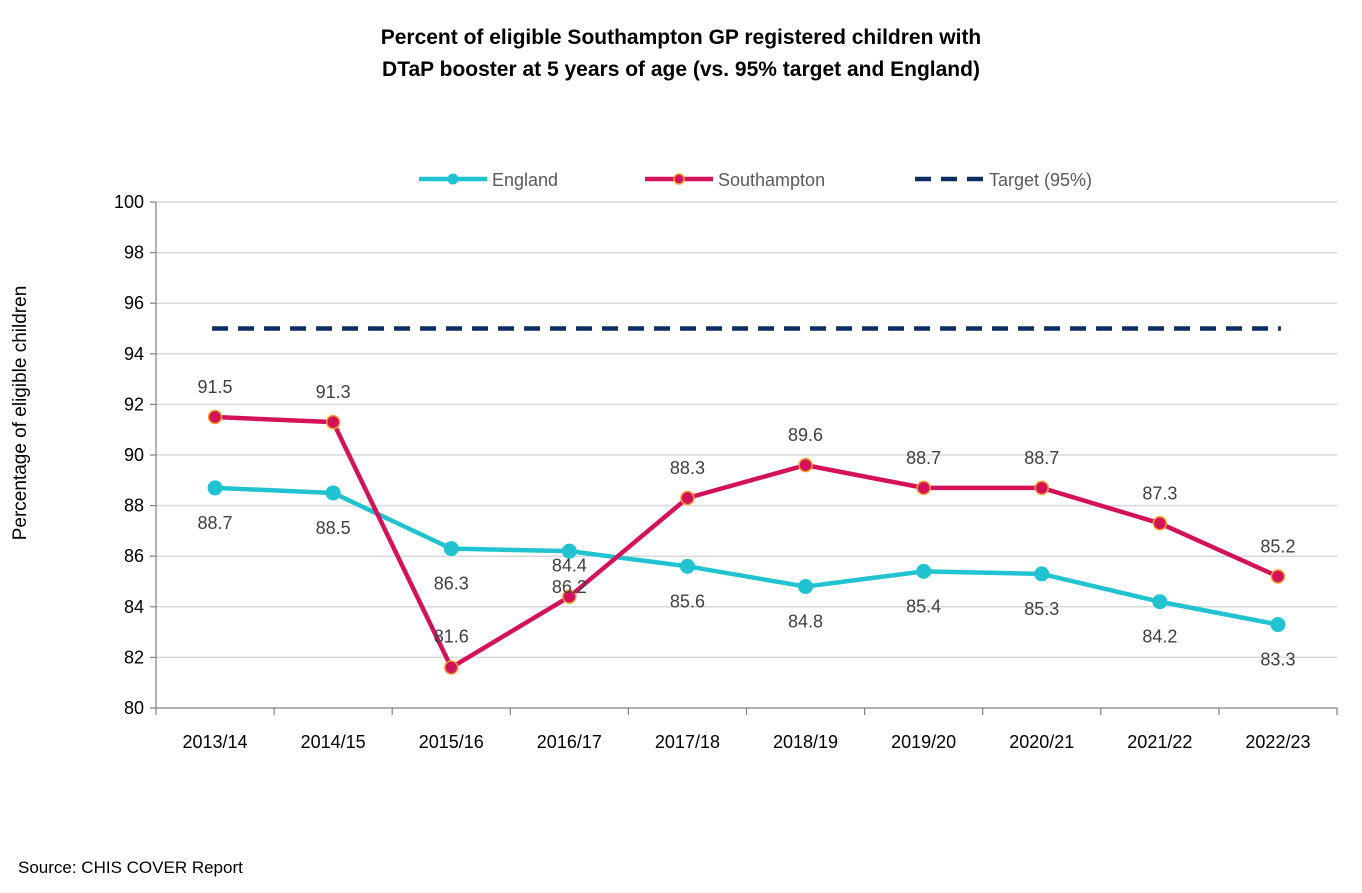 This screenshot has height=893, width=1362. What do you see at coordinates (333, 528) in the screenshot?
I see `england-data-label: 88.5` at bounding box center [333, 528].